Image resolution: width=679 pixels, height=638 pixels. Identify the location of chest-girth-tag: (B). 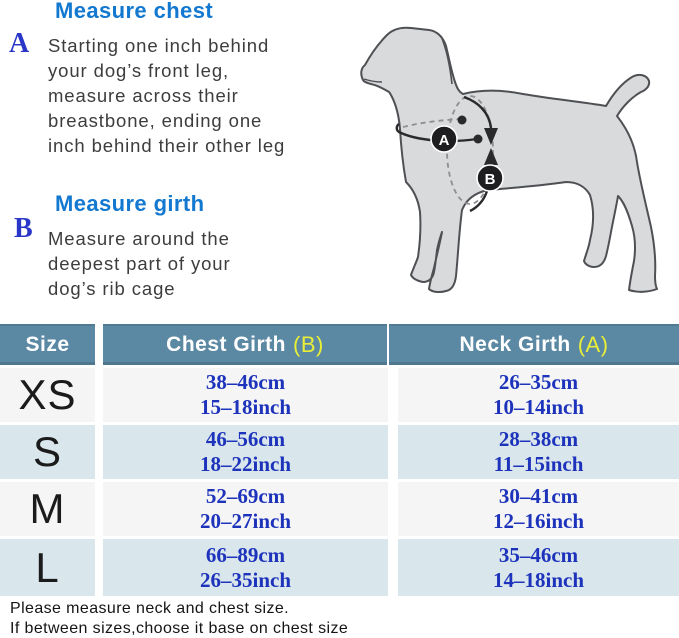
(308, 344).